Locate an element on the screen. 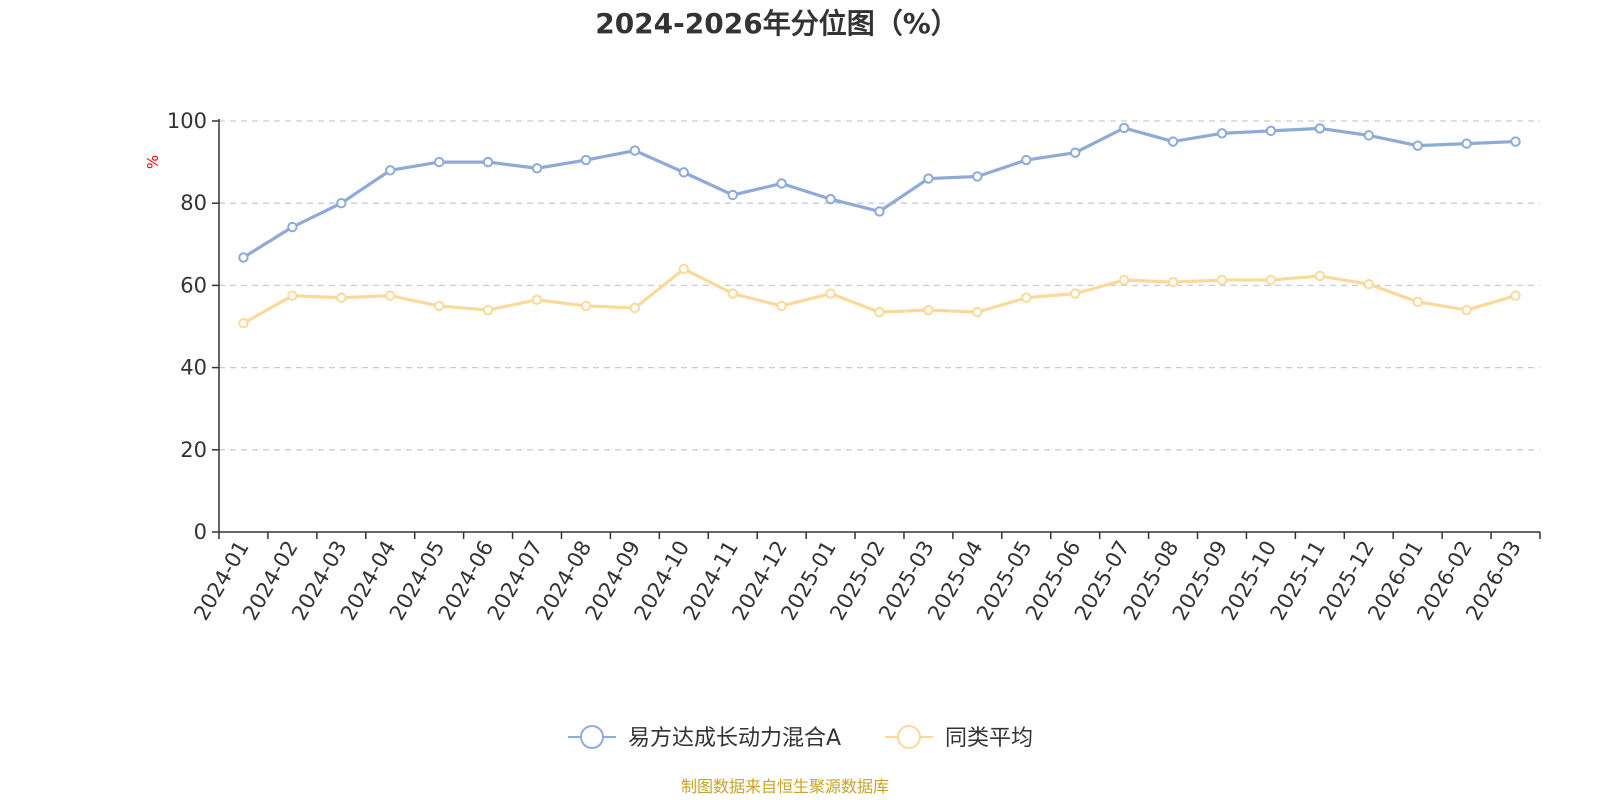 The height and width of the screenshot is (800, 1600). legend-item-0: 易方达成长动力混合A is located at coordinates (704, 738).